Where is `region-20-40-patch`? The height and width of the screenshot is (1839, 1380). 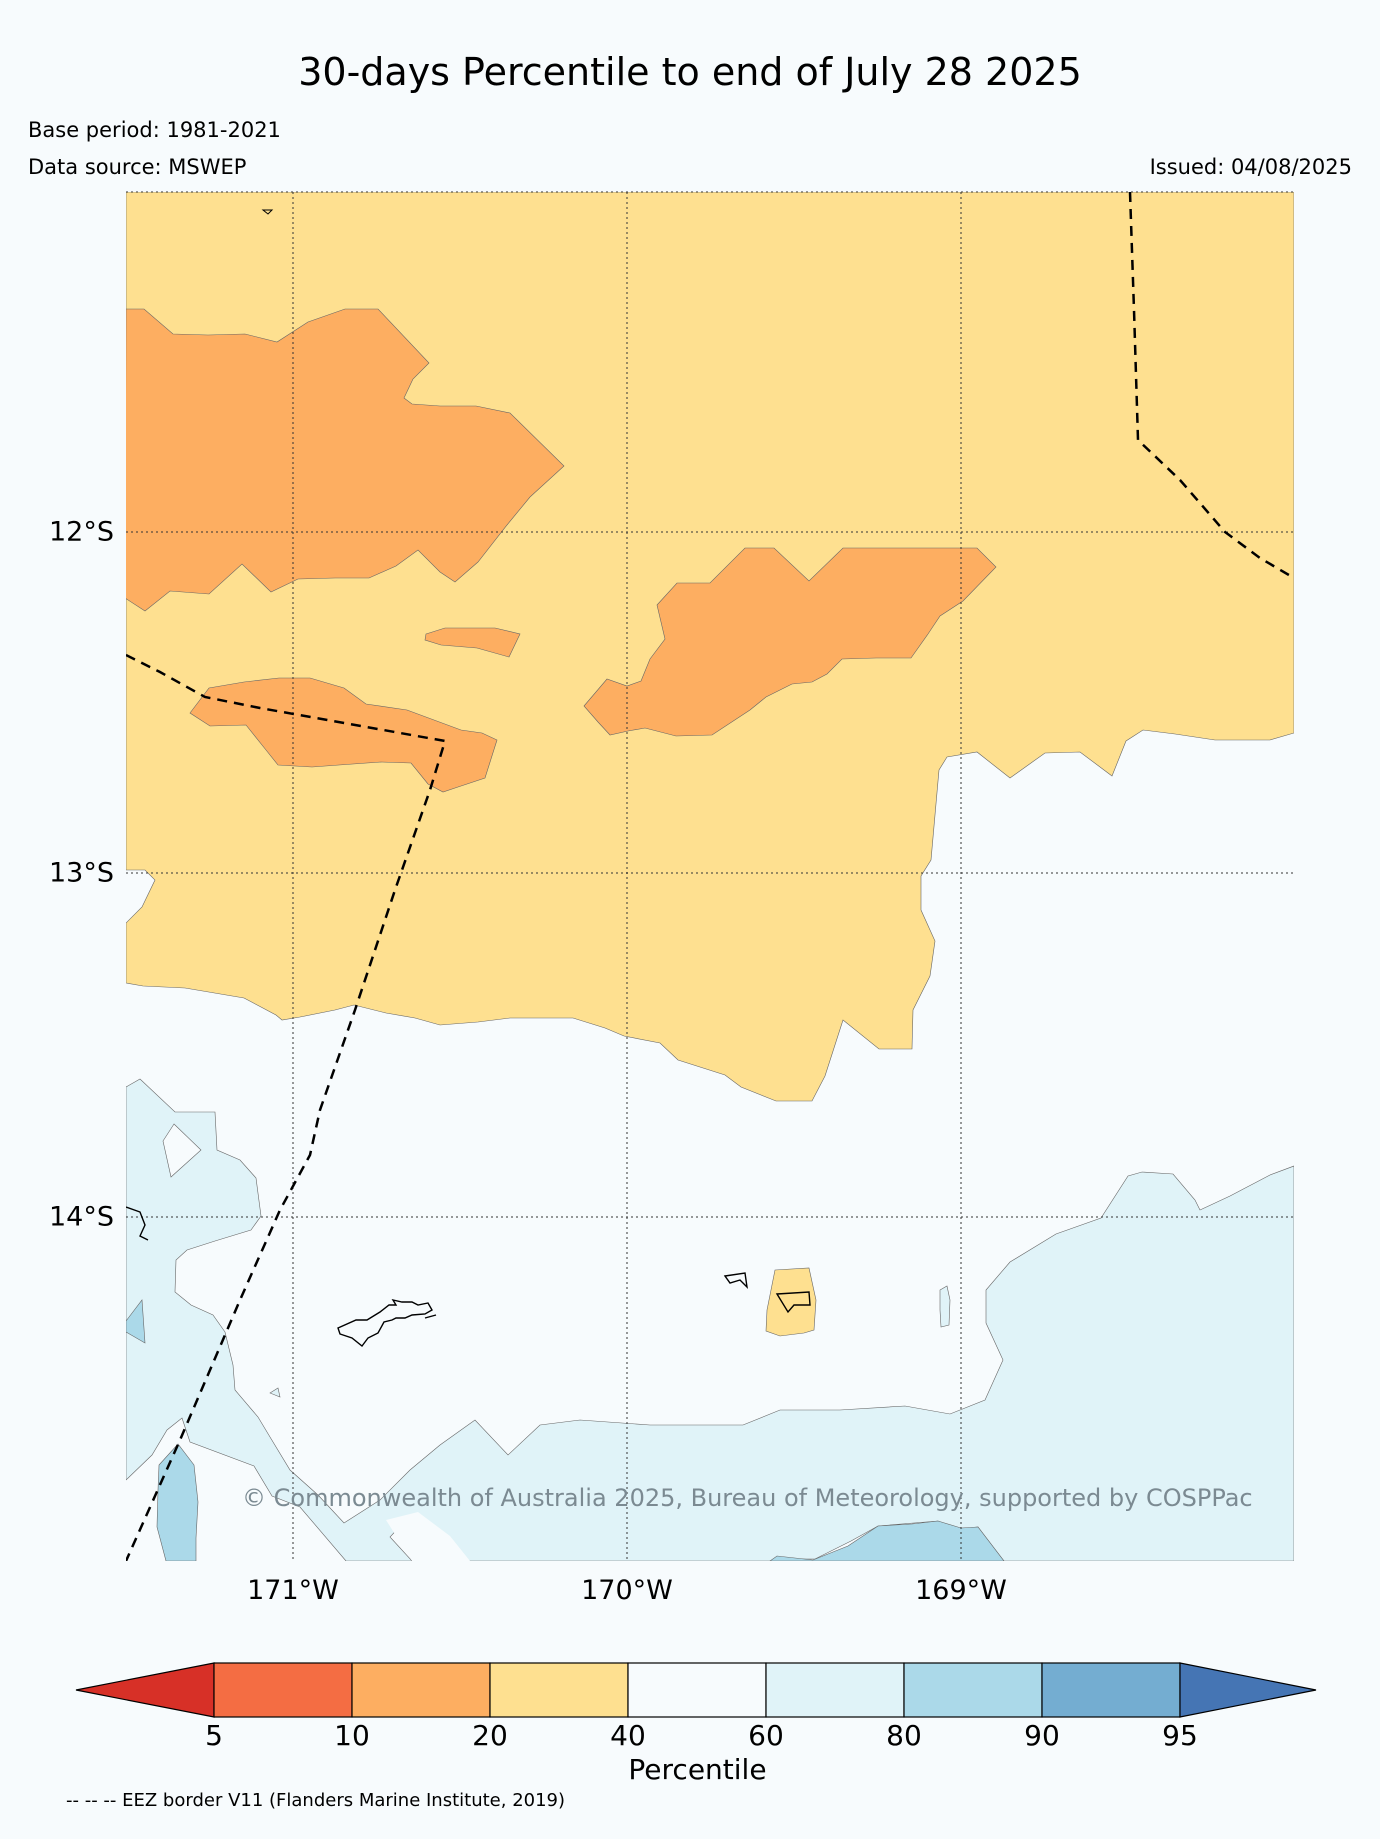 region-20-40-patch is located at coordinates (791, 1302).